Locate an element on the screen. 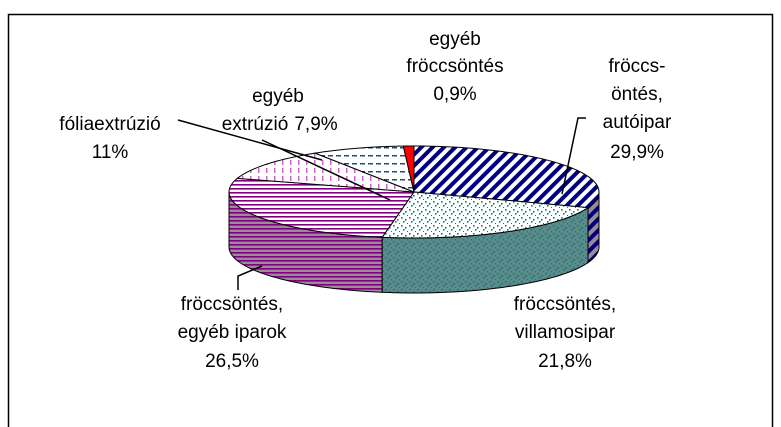  category-label: fröccs-öntés, autóipar is located at coordinates (637, 94).